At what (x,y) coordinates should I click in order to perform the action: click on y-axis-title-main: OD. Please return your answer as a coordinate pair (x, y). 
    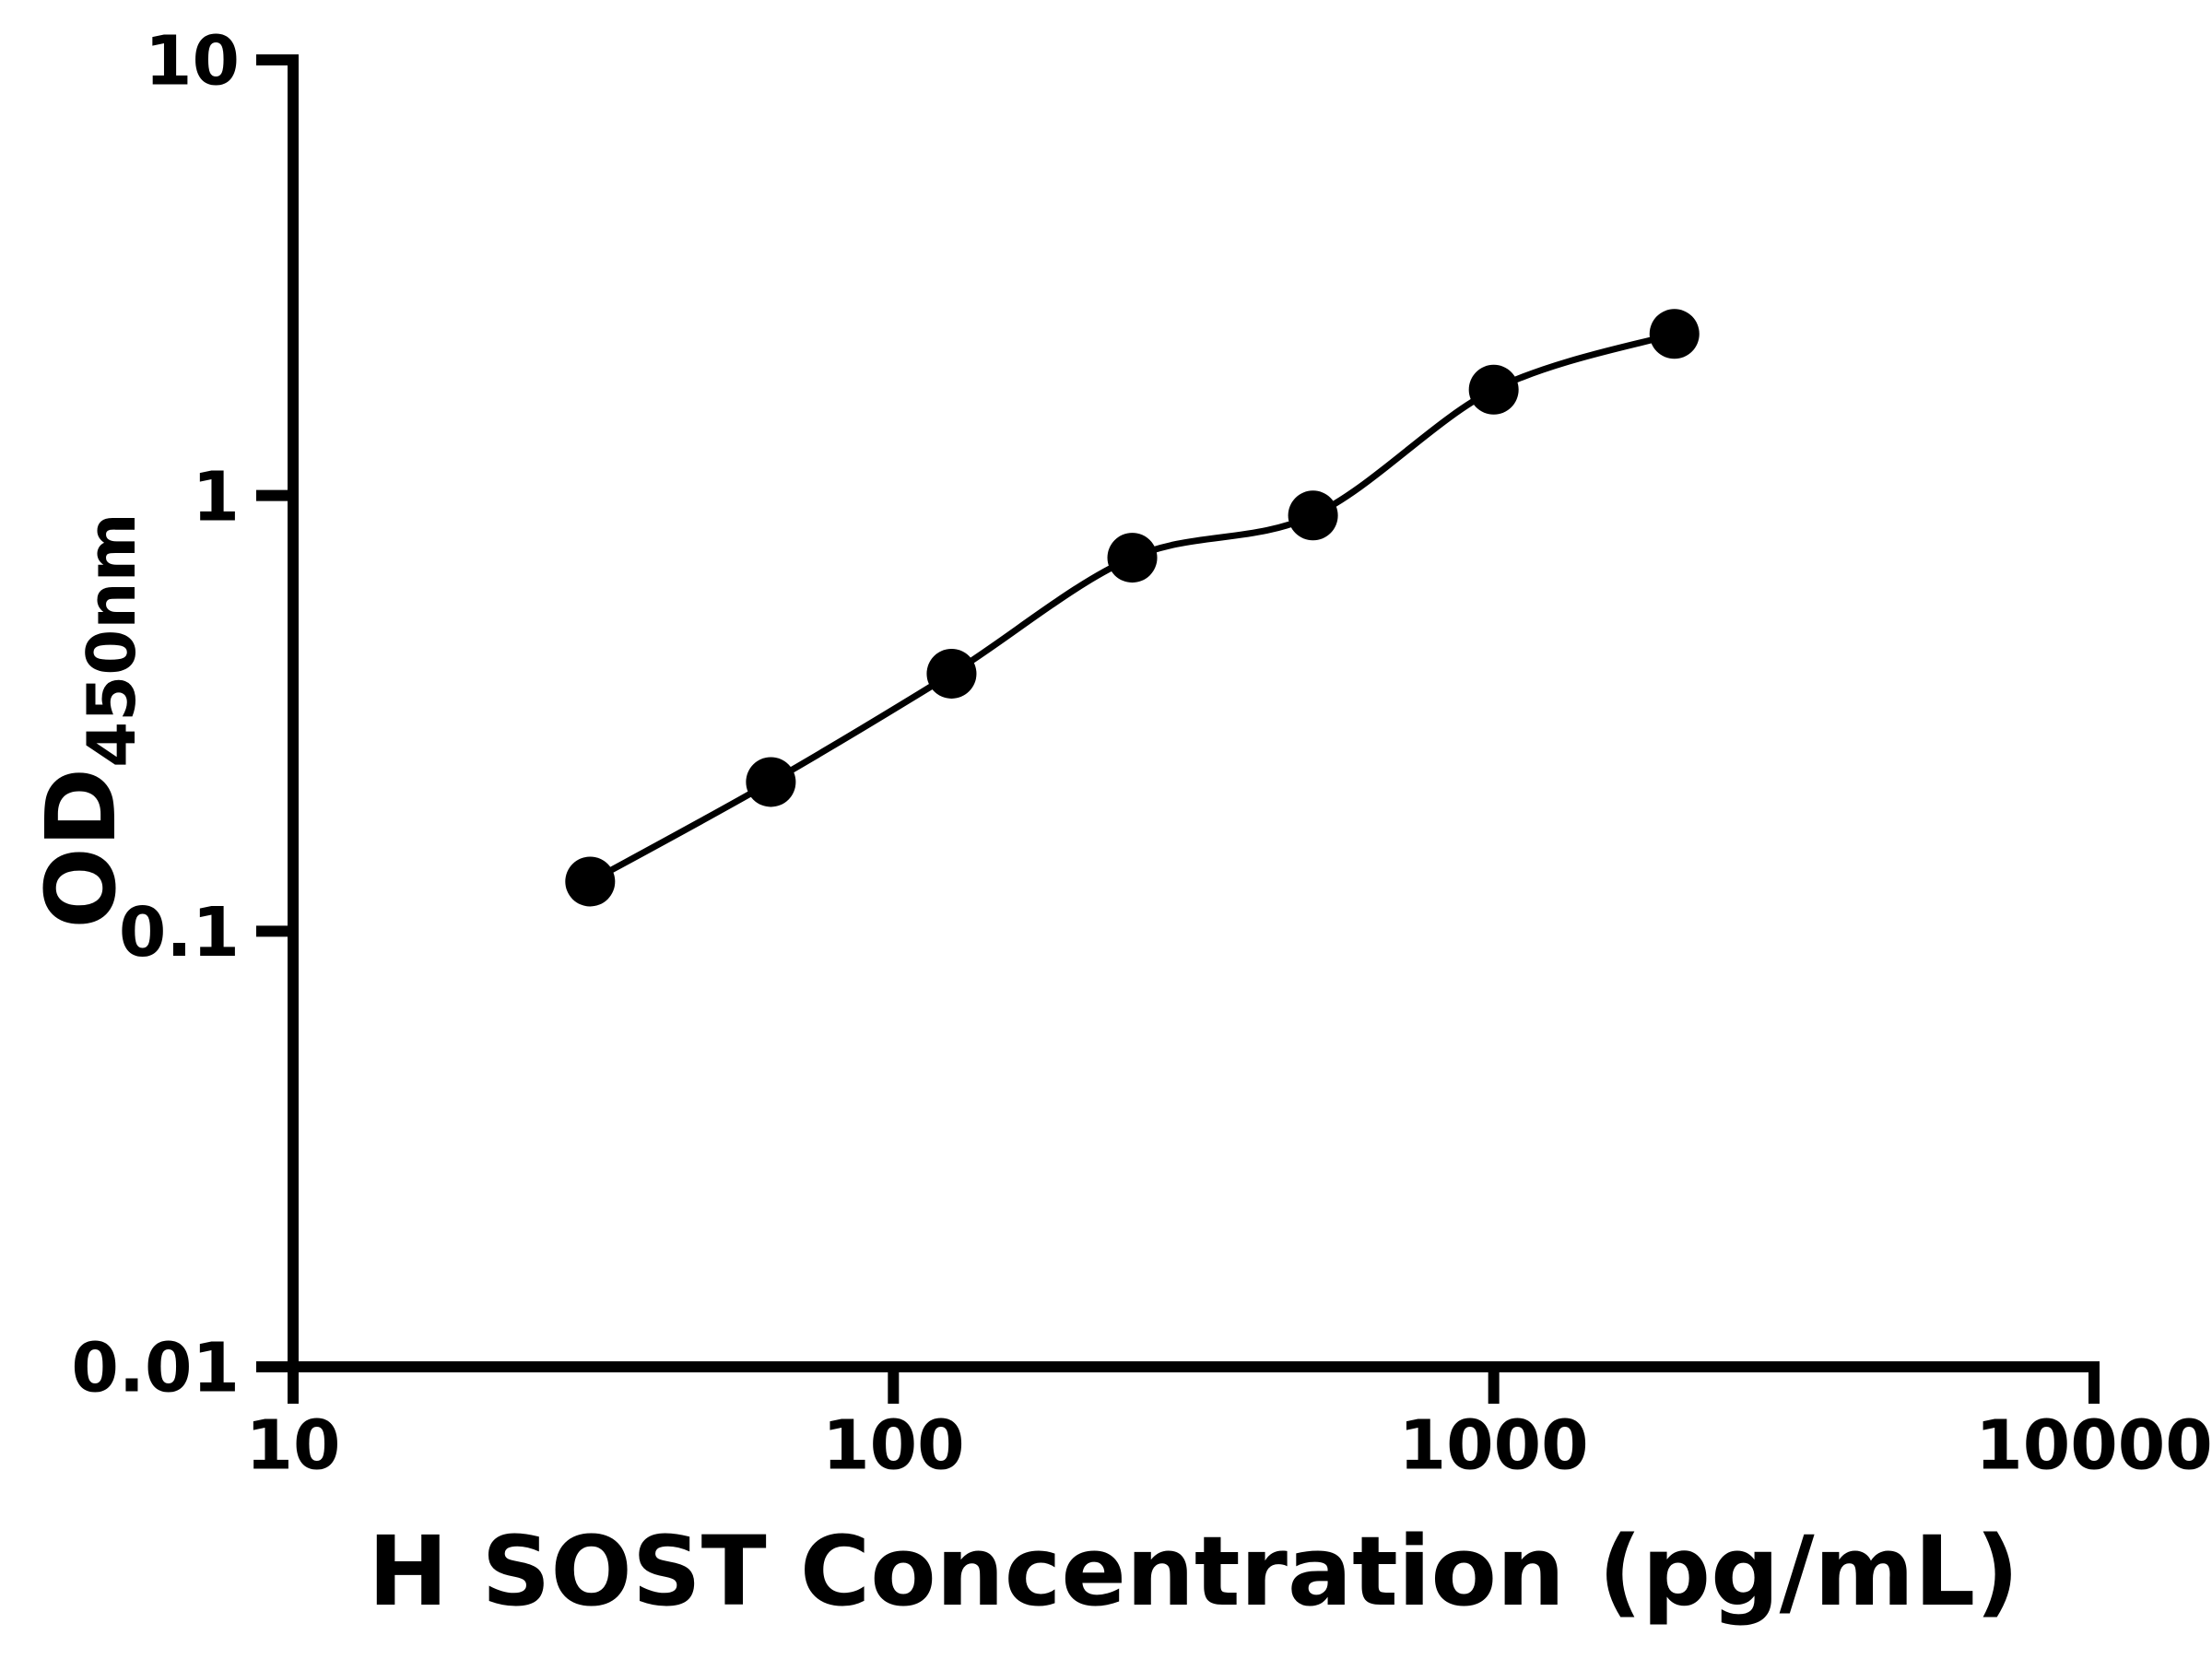
    Looking at the image, I should click on (81, 848).